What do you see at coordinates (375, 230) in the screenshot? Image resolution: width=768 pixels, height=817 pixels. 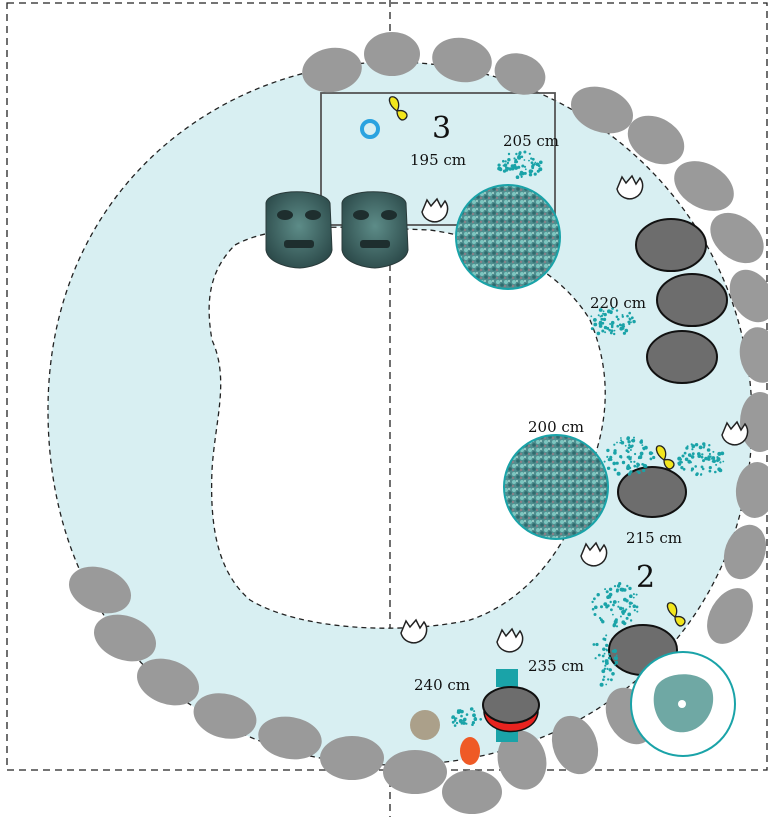 I see `mask-icon` at bounding box center [375, 230].